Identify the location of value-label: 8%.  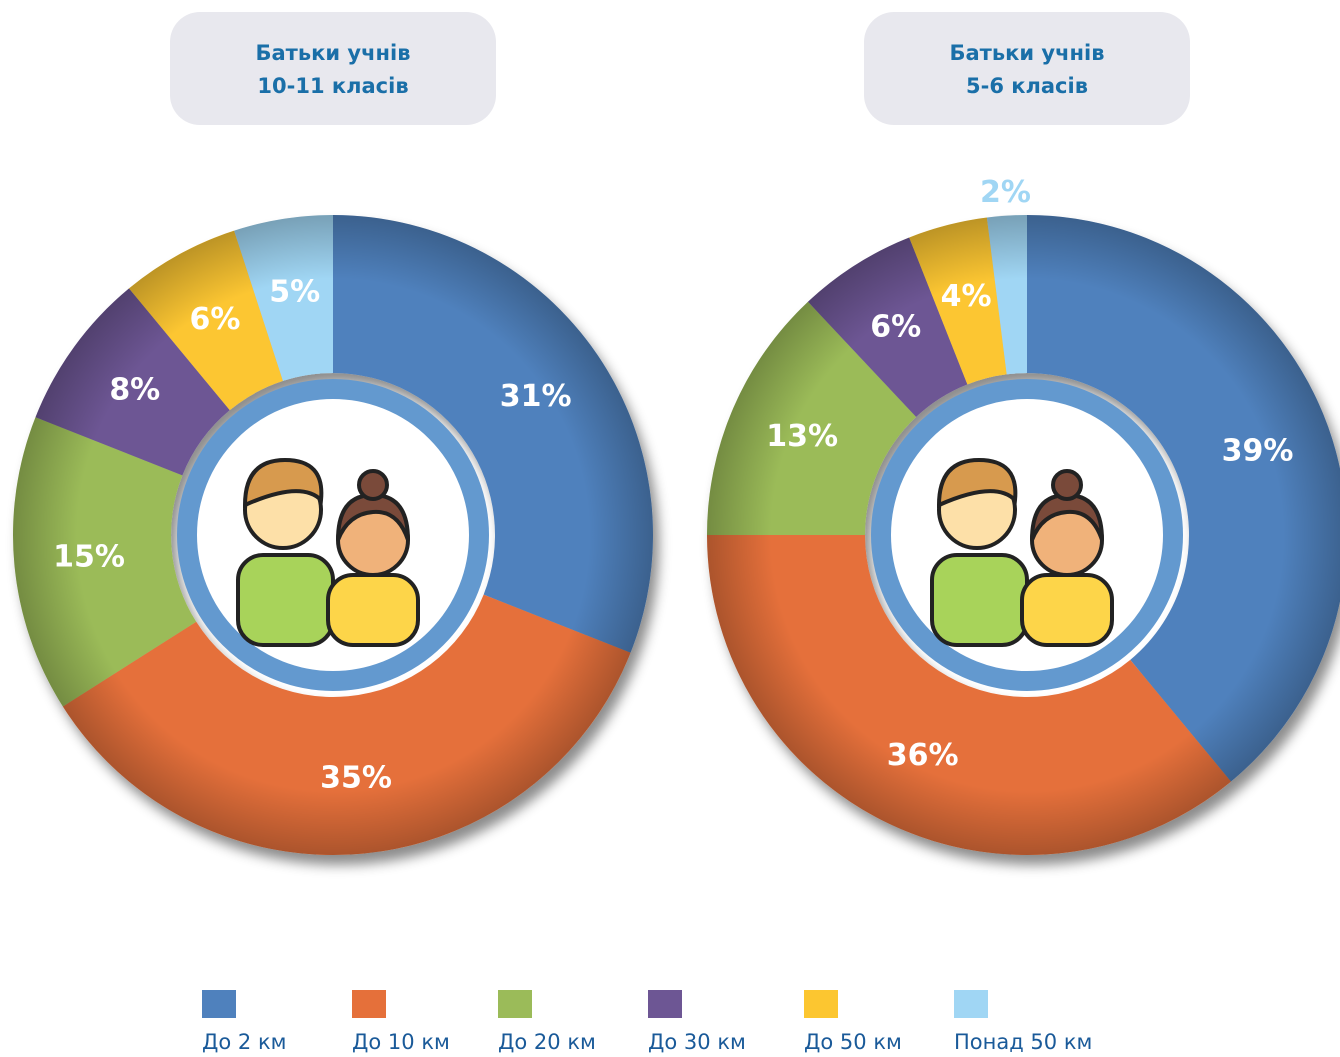
(134, 389).